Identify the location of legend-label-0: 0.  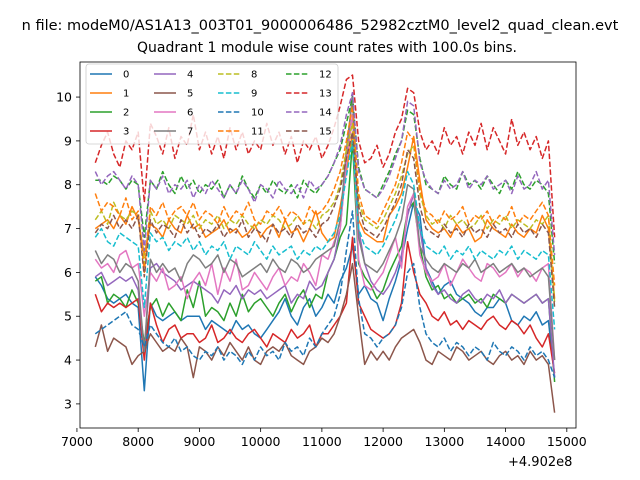
(126, 75).